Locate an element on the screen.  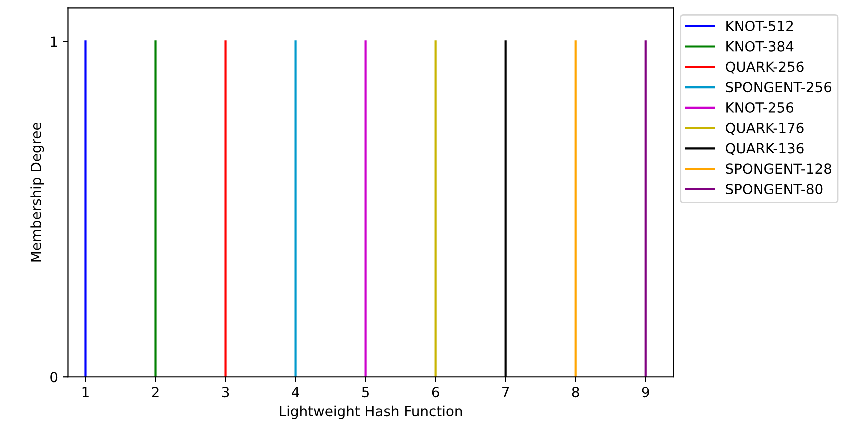
x-tick-label: 1 is located at coordinates (85, 392).